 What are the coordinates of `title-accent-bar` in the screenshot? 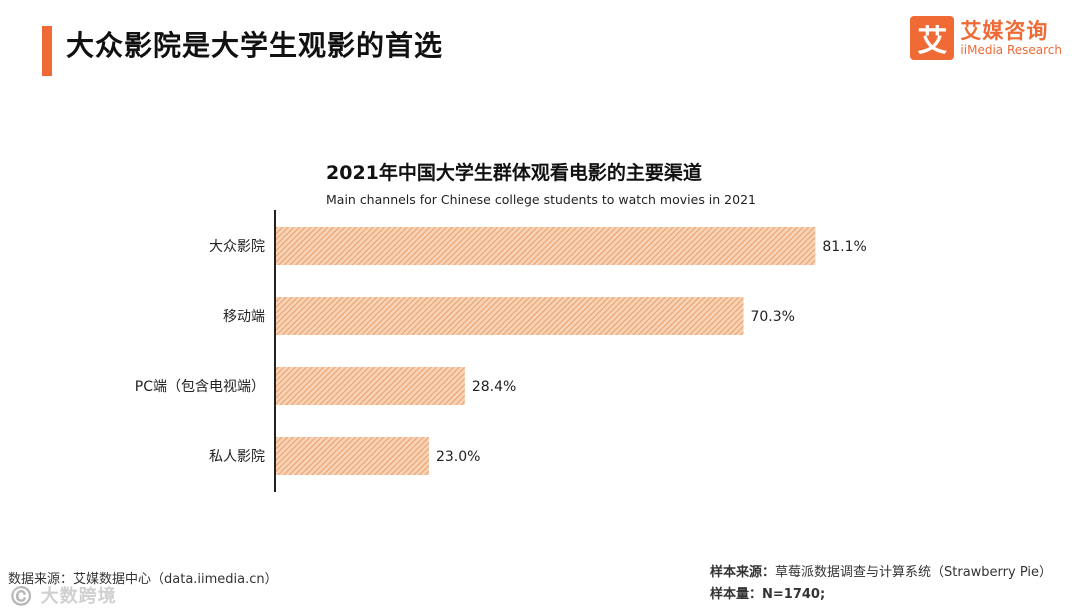 It's located at (47, 51).